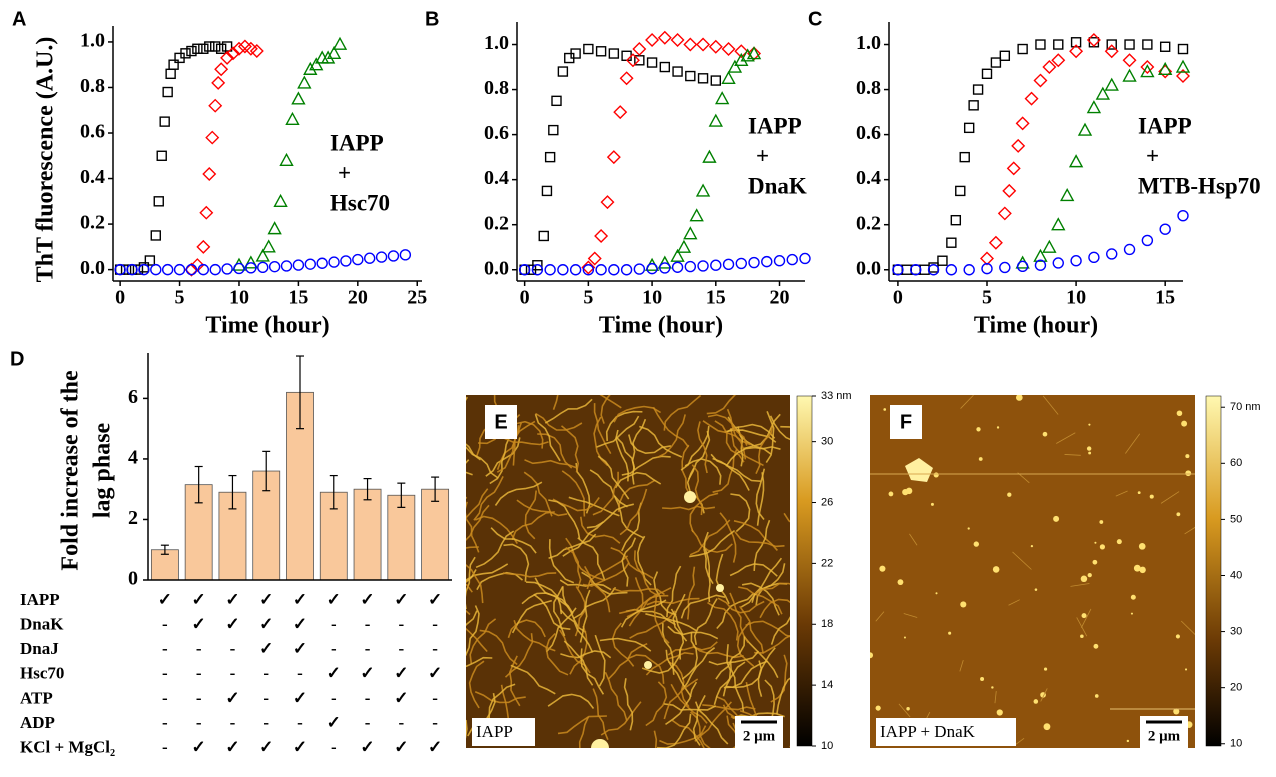  What do you see at coordinates (1236, 744) in the screenshot?
I see `colorbar-label: 10` at bounding box center [1236, 744].